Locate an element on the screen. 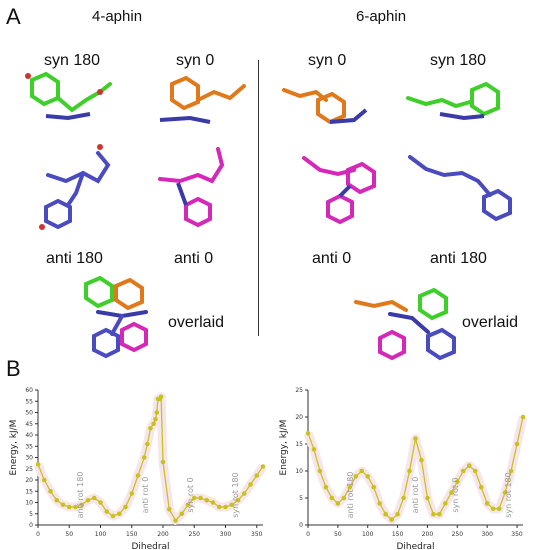  panel-b-letter: B is located at coordinates (13, 368).